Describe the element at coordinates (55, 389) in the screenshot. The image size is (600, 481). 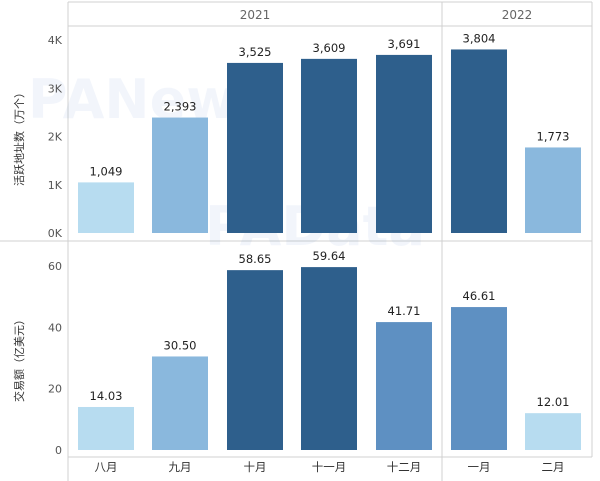
I see `y-tick-label: 20` at that location.